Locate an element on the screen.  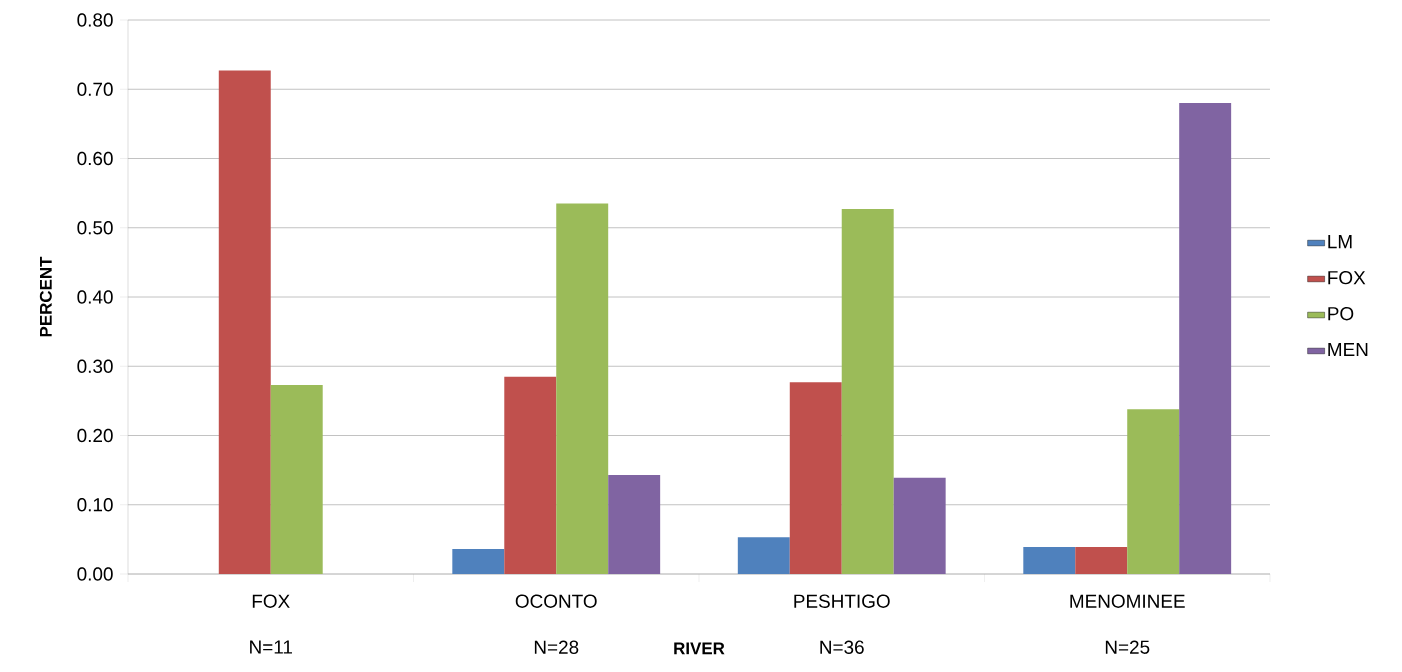
y-tick-label: 0.20 is located at coordinates (95, 435).